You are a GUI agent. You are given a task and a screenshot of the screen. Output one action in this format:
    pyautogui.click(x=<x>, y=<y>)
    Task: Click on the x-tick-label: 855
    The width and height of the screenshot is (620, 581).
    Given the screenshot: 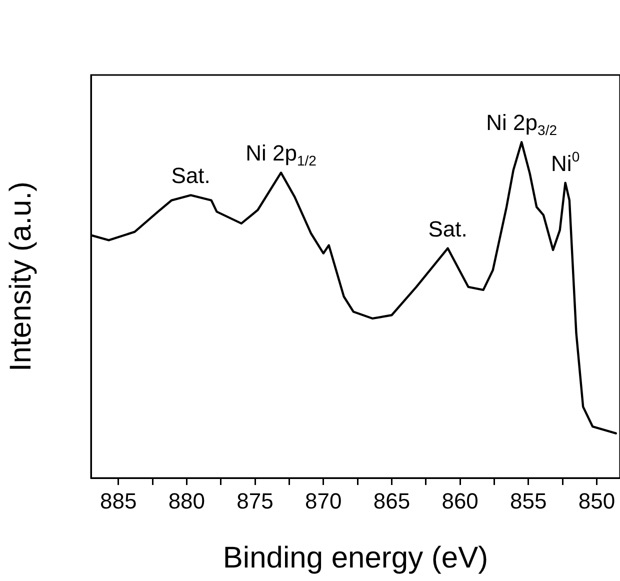 What is the action you would take?
    pyautogui.click(x=528, y=501)
    